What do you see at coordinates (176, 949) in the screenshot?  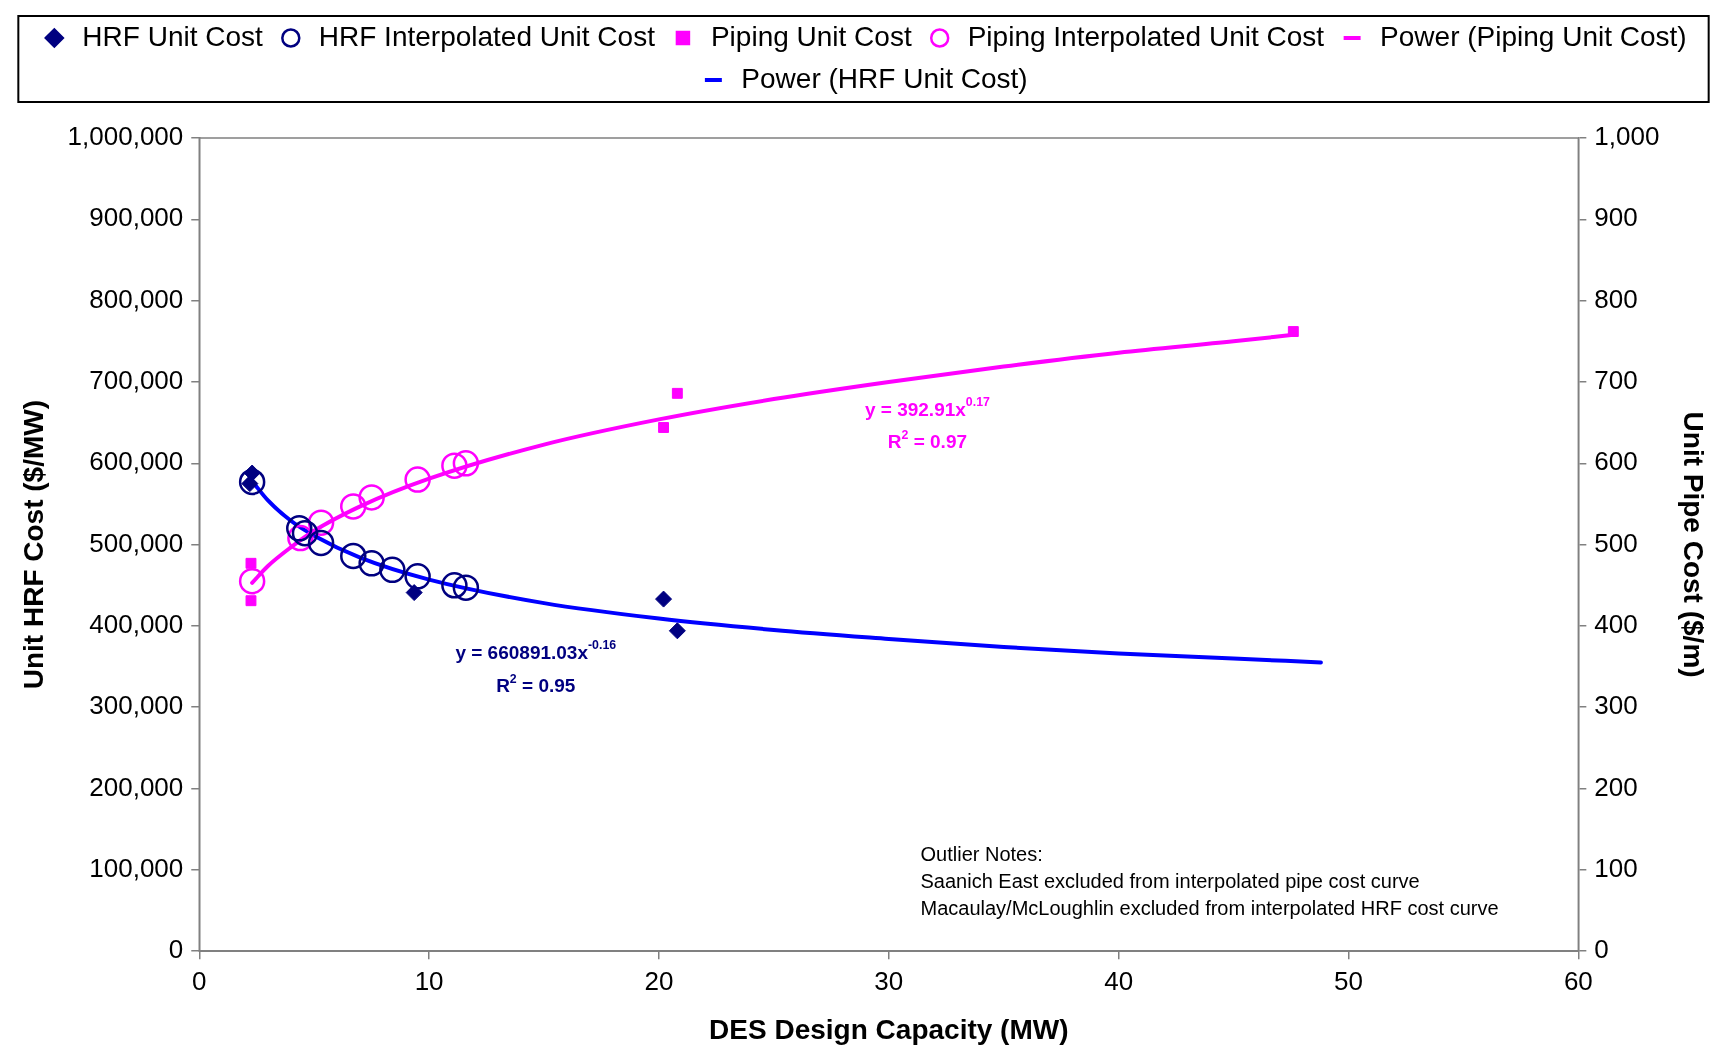 I see `y-tick-label: 0` at bounding box center [176, 949].